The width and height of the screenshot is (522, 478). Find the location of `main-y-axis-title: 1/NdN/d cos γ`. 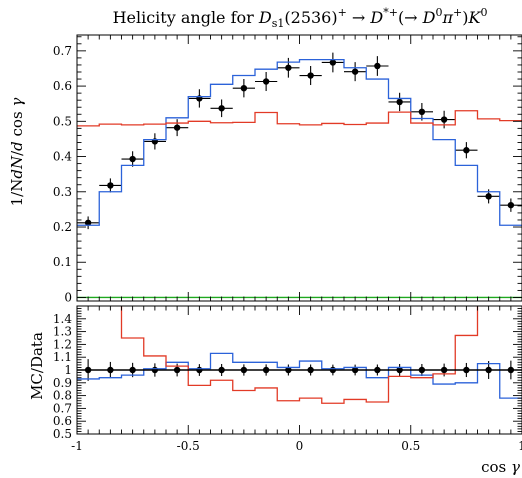

main-y-axis-title: 1/NdN/d cos γ is located at coordinates (17, 152).